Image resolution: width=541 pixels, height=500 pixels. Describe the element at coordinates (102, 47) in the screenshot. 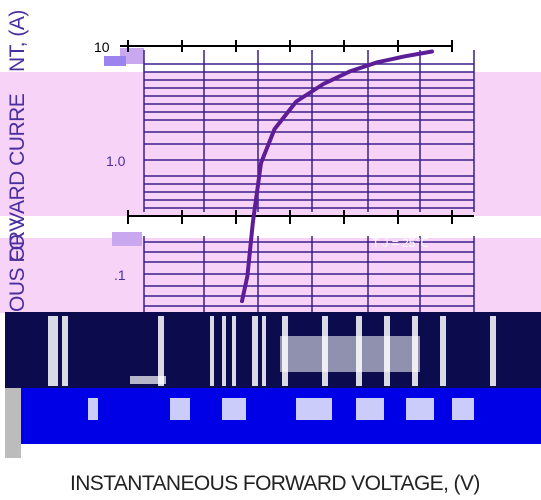

I see `y-tick-label-10: 10` at that location.